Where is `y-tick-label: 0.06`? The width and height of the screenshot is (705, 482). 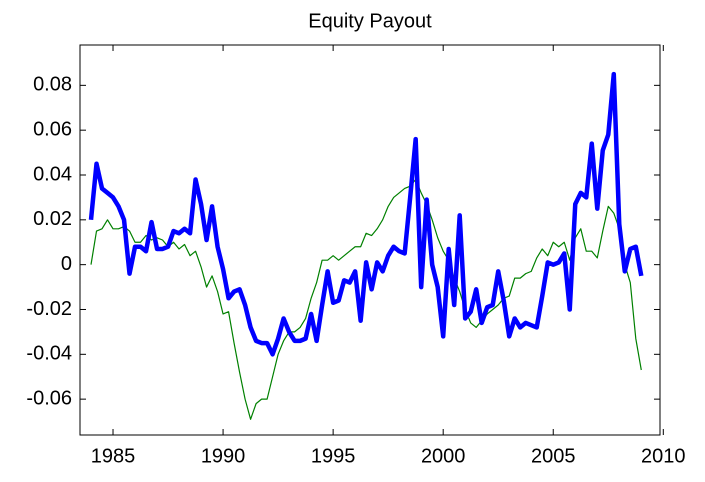 y-tick-label: 0.06 is located at coordinates (52, 129).